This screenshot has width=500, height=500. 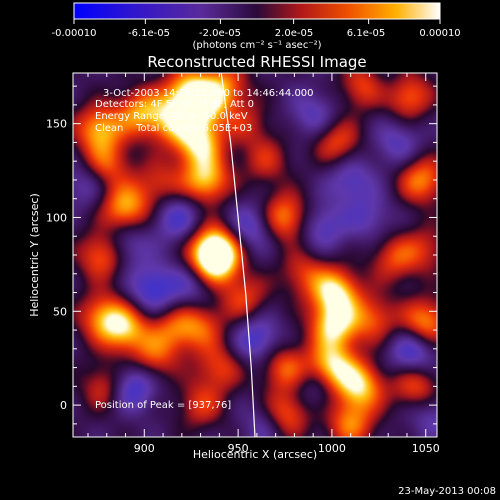 I want to click on colorbar-tick-label: 2.0e-05, so click(x=294, y=33).